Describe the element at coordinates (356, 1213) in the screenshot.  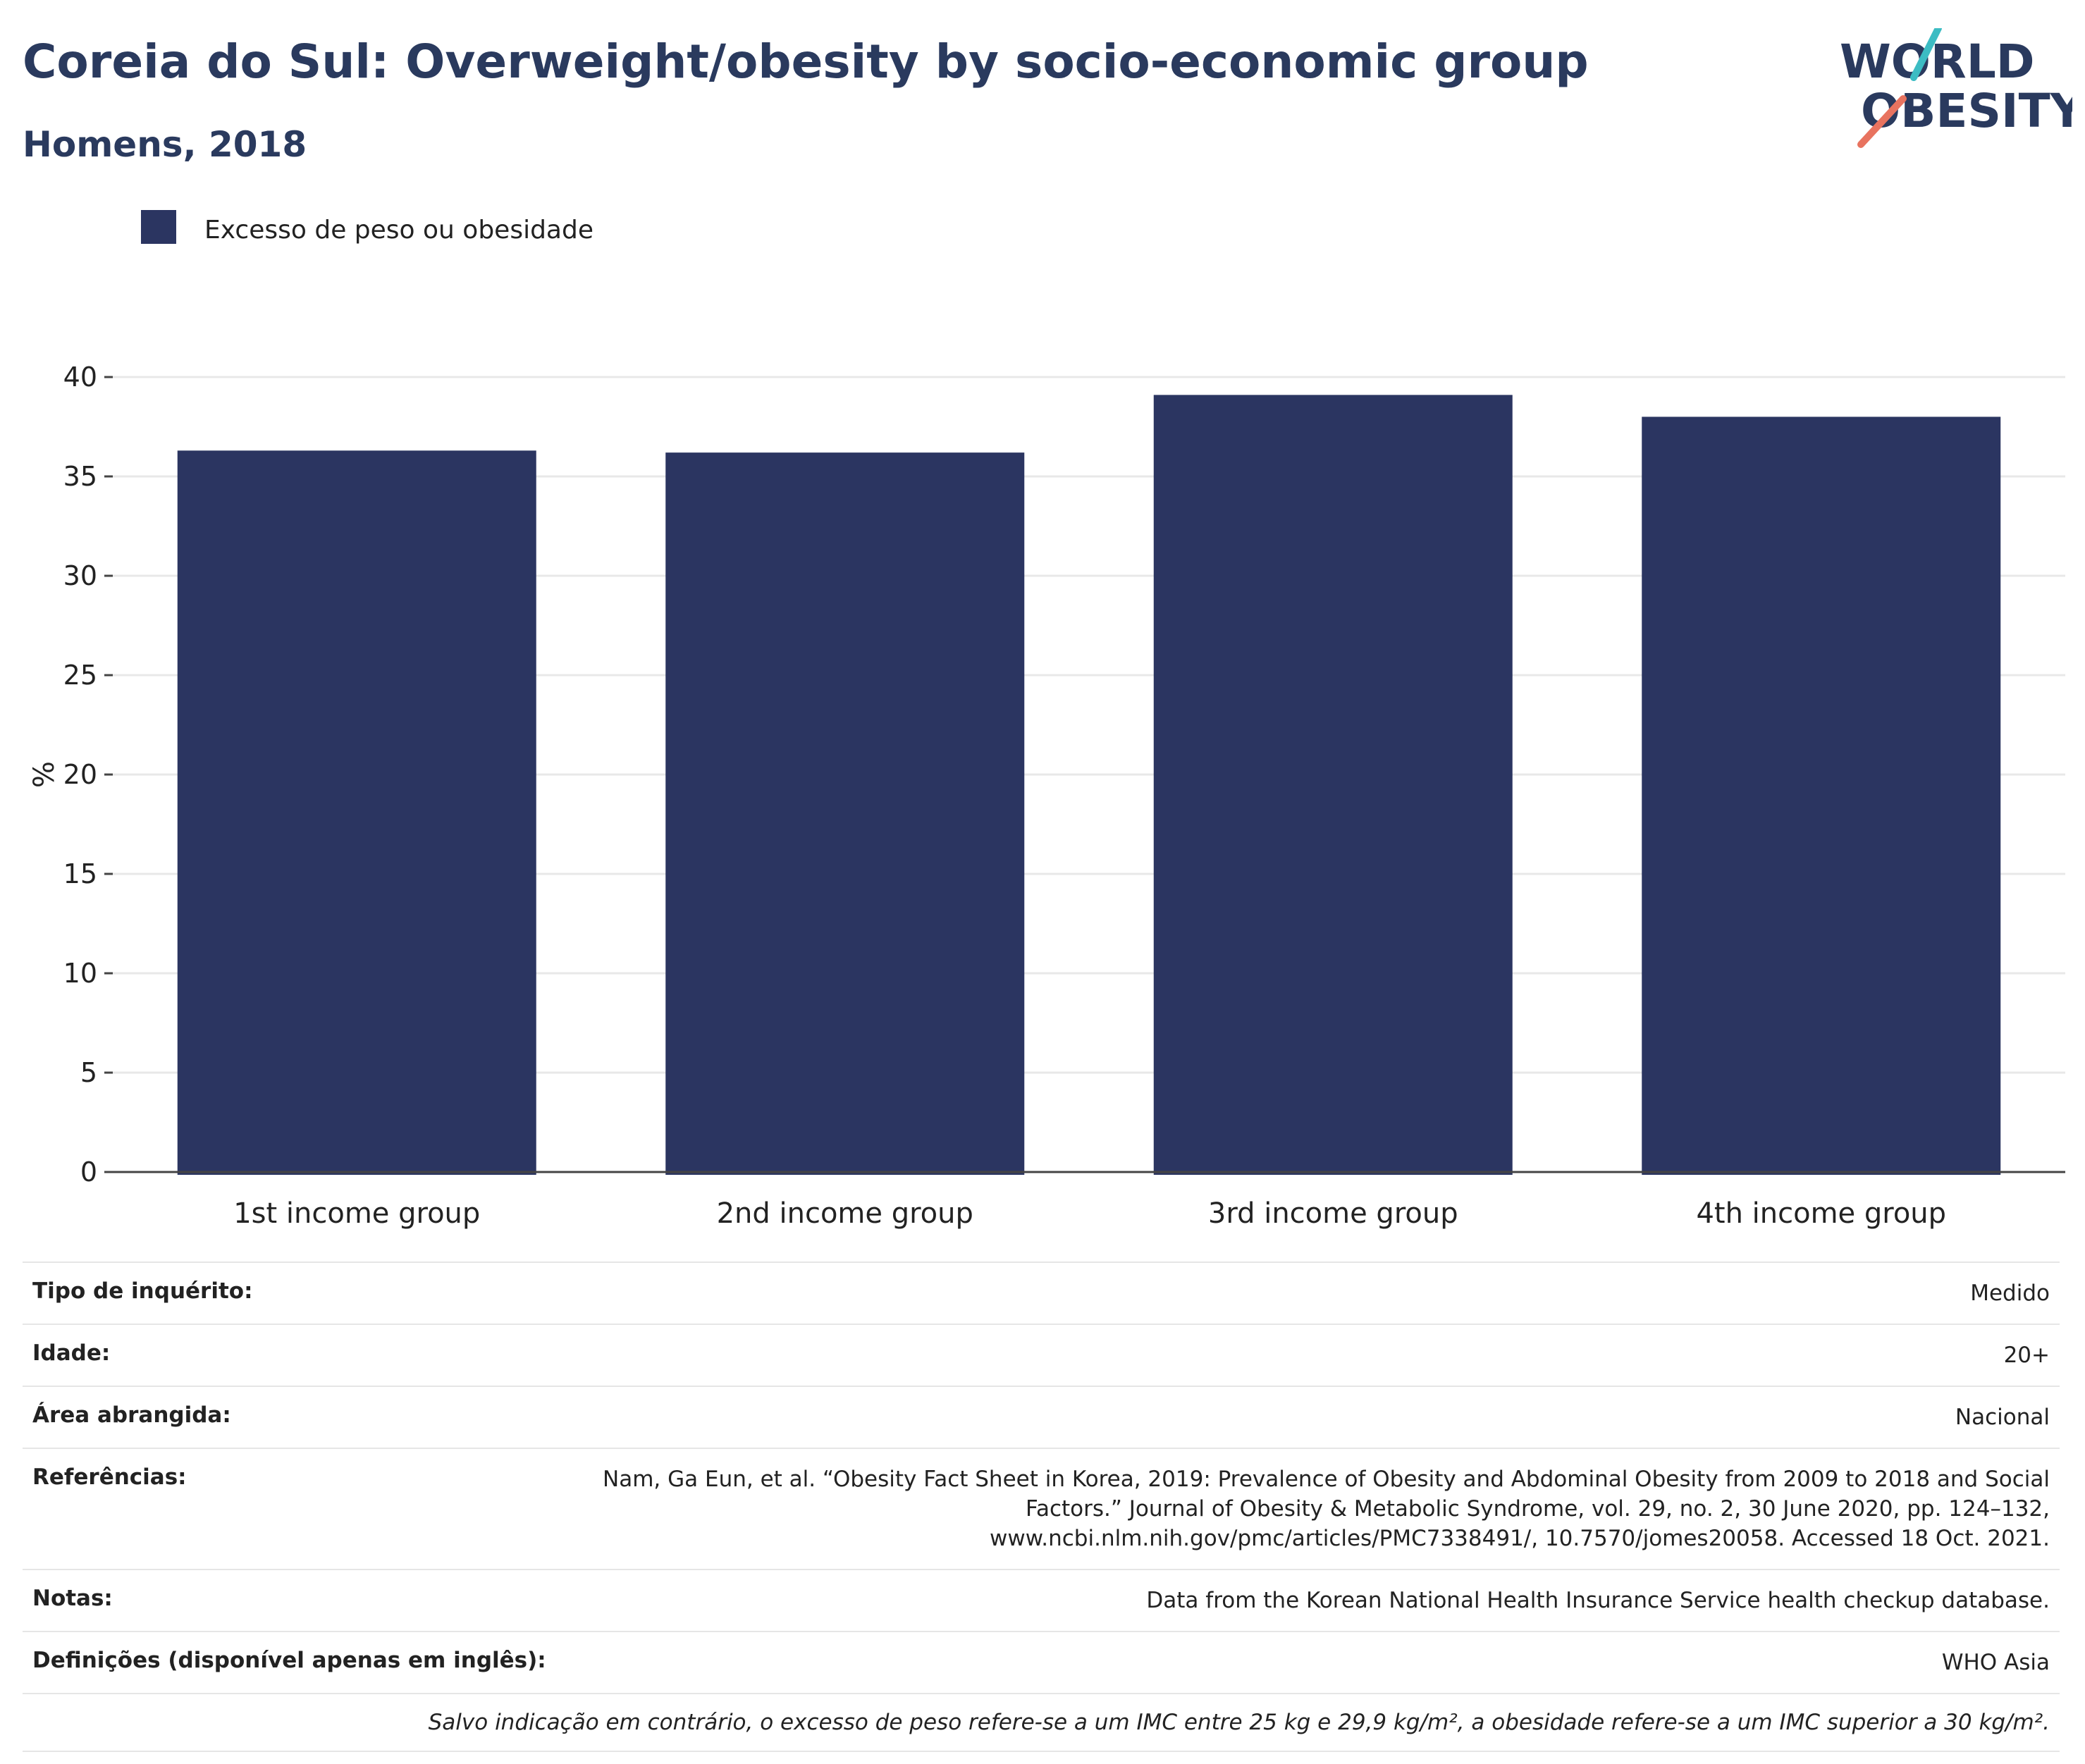
I see `x-tick-label: 1st income group` at that location.